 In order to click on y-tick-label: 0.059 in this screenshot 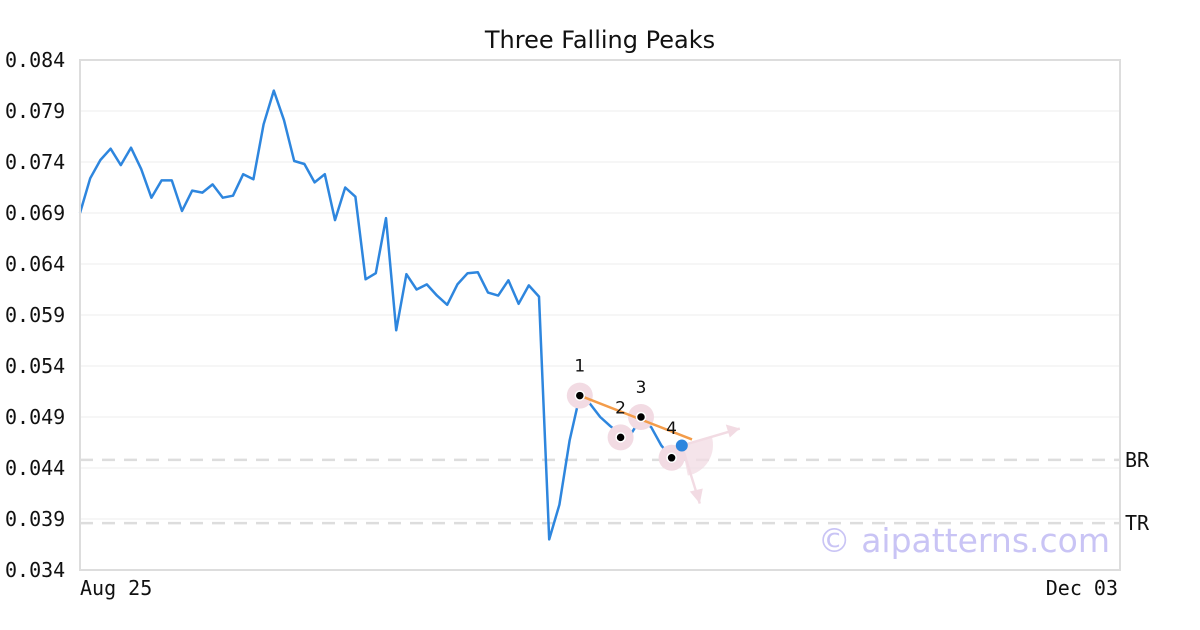, I will do `click(35, 315)`.